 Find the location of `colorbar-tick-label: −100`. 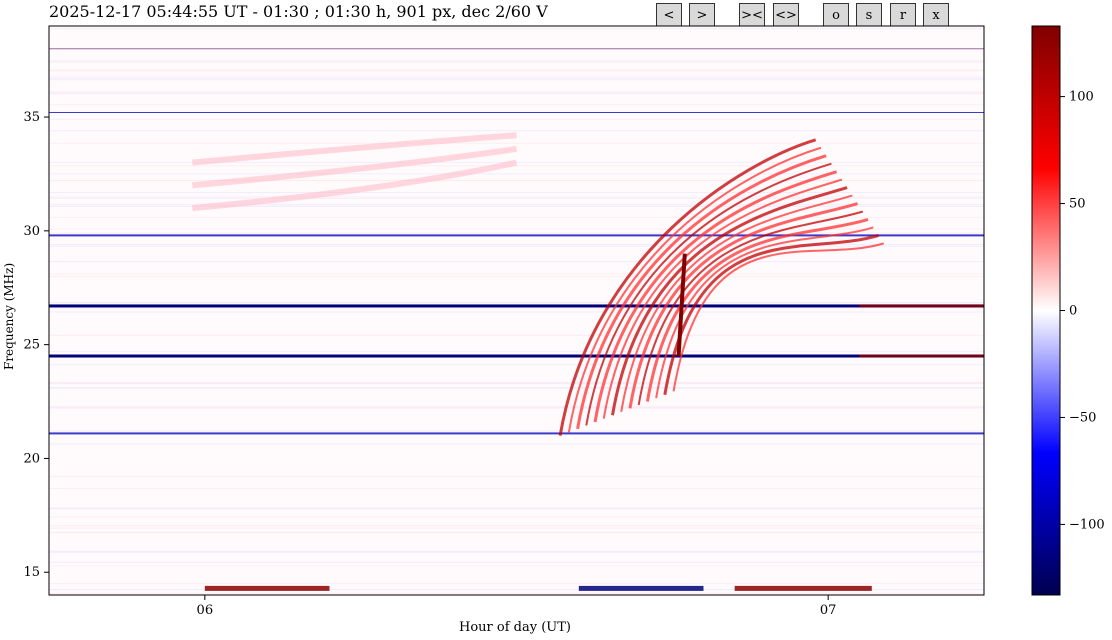

colorbar-tick-label: −100 is located at coordinates (1087, 524).